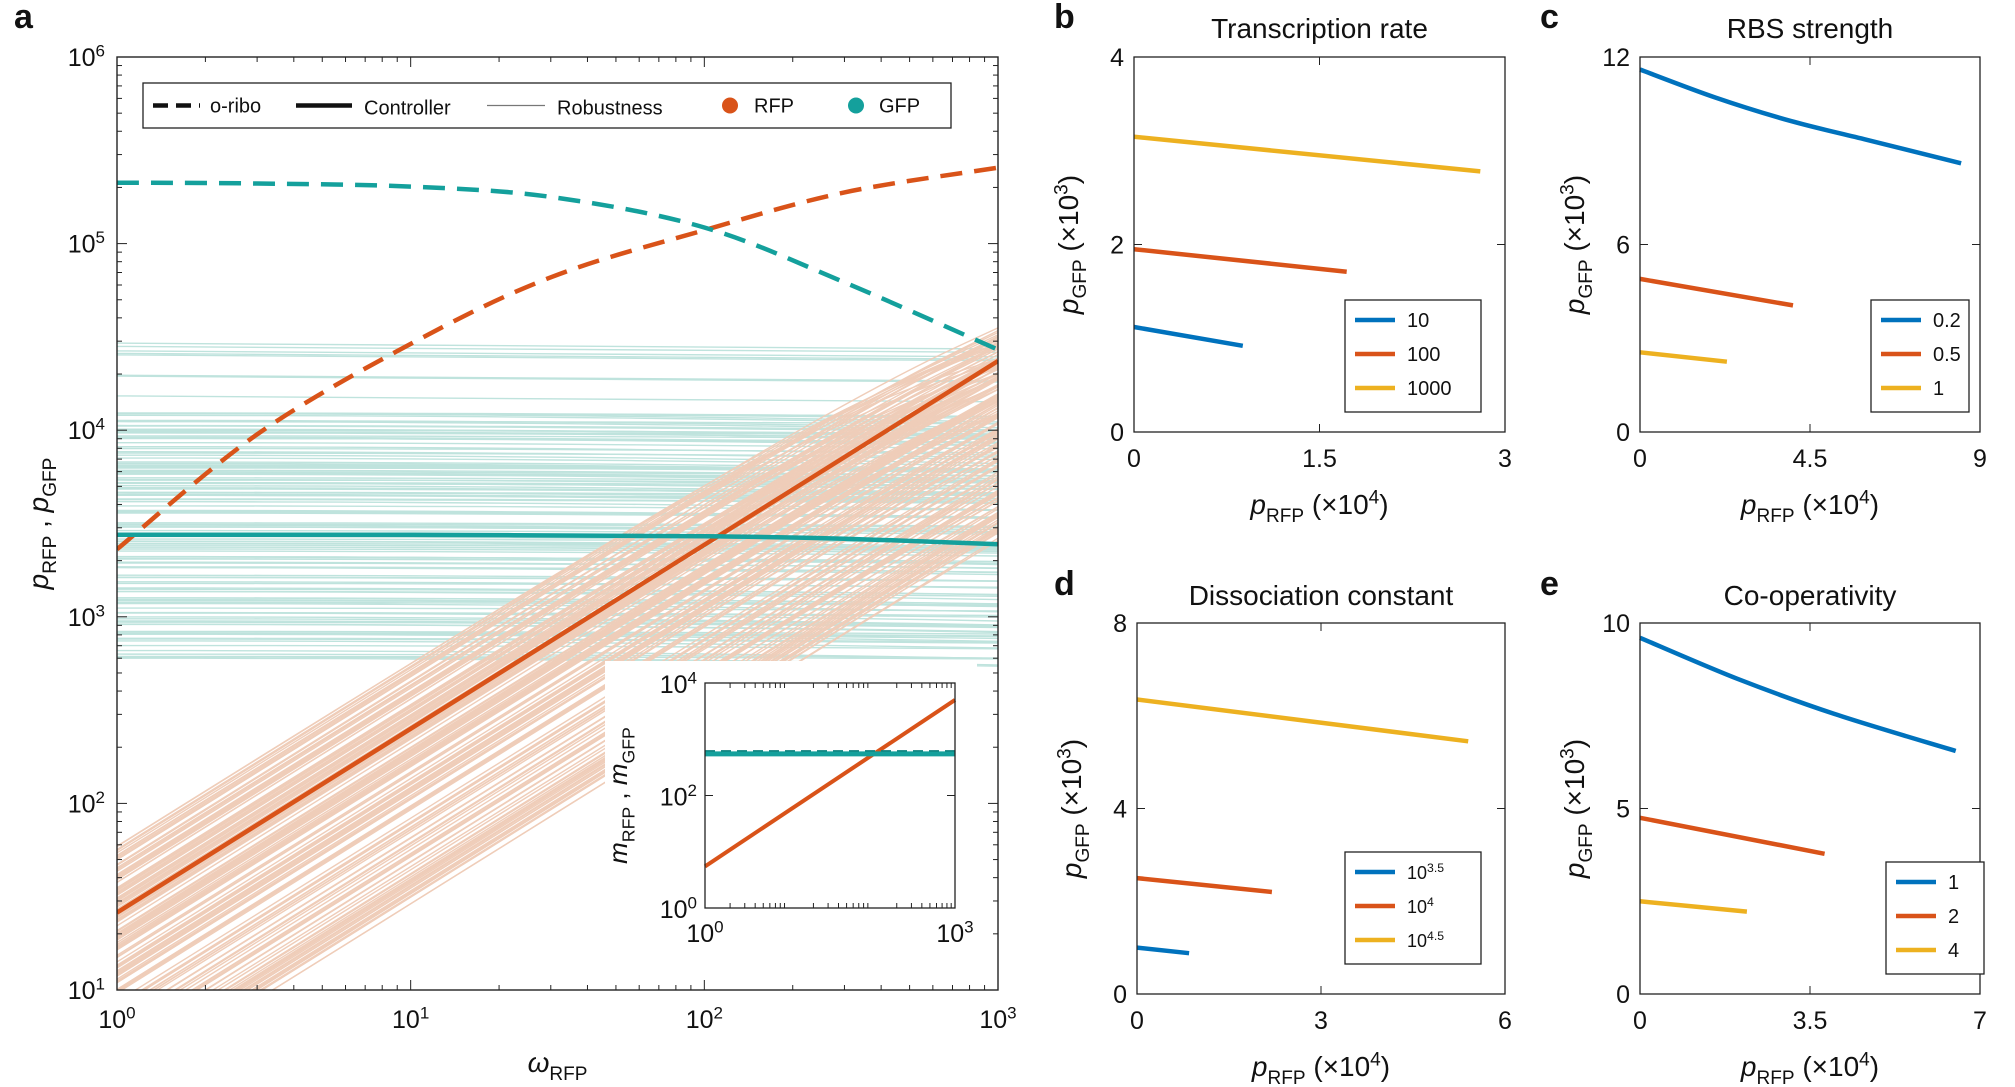  I want to click on series-e-blue, so click(1798, 694).